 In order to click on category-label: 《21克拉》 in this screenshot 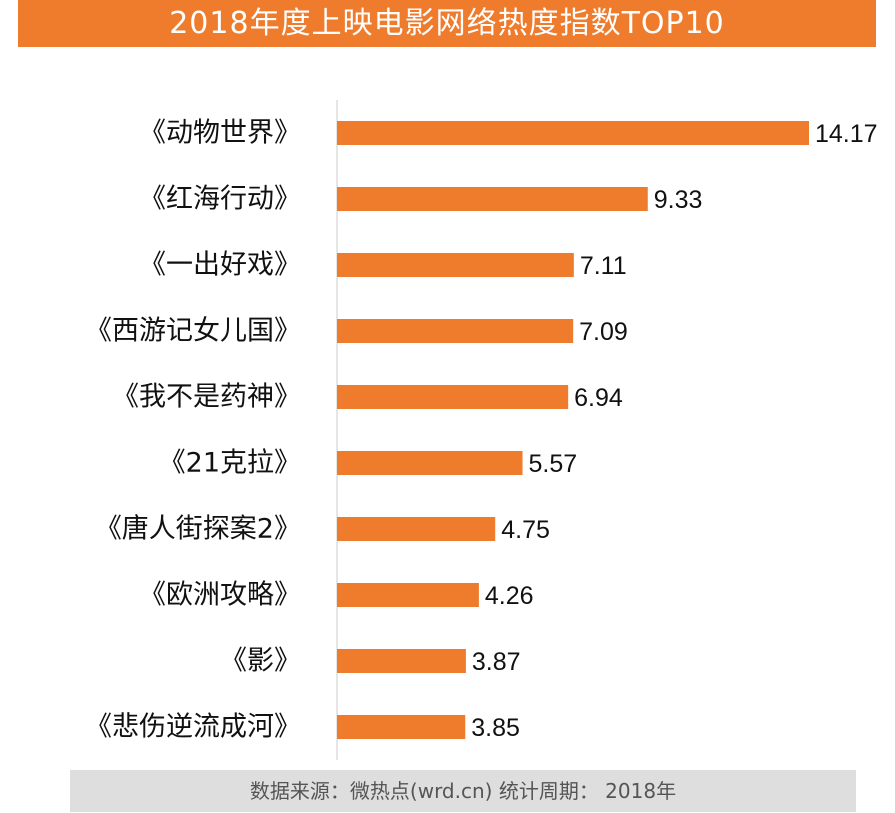, I will do `click(230, 463)`.